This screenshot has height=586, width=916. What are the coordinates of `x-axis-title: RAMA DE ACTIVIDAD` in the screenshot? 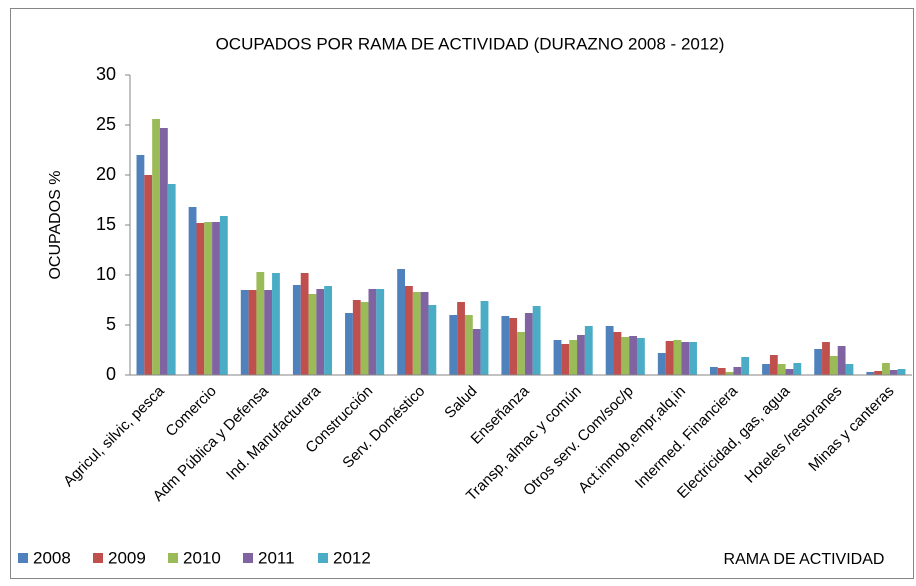 It's located at (804, 559).